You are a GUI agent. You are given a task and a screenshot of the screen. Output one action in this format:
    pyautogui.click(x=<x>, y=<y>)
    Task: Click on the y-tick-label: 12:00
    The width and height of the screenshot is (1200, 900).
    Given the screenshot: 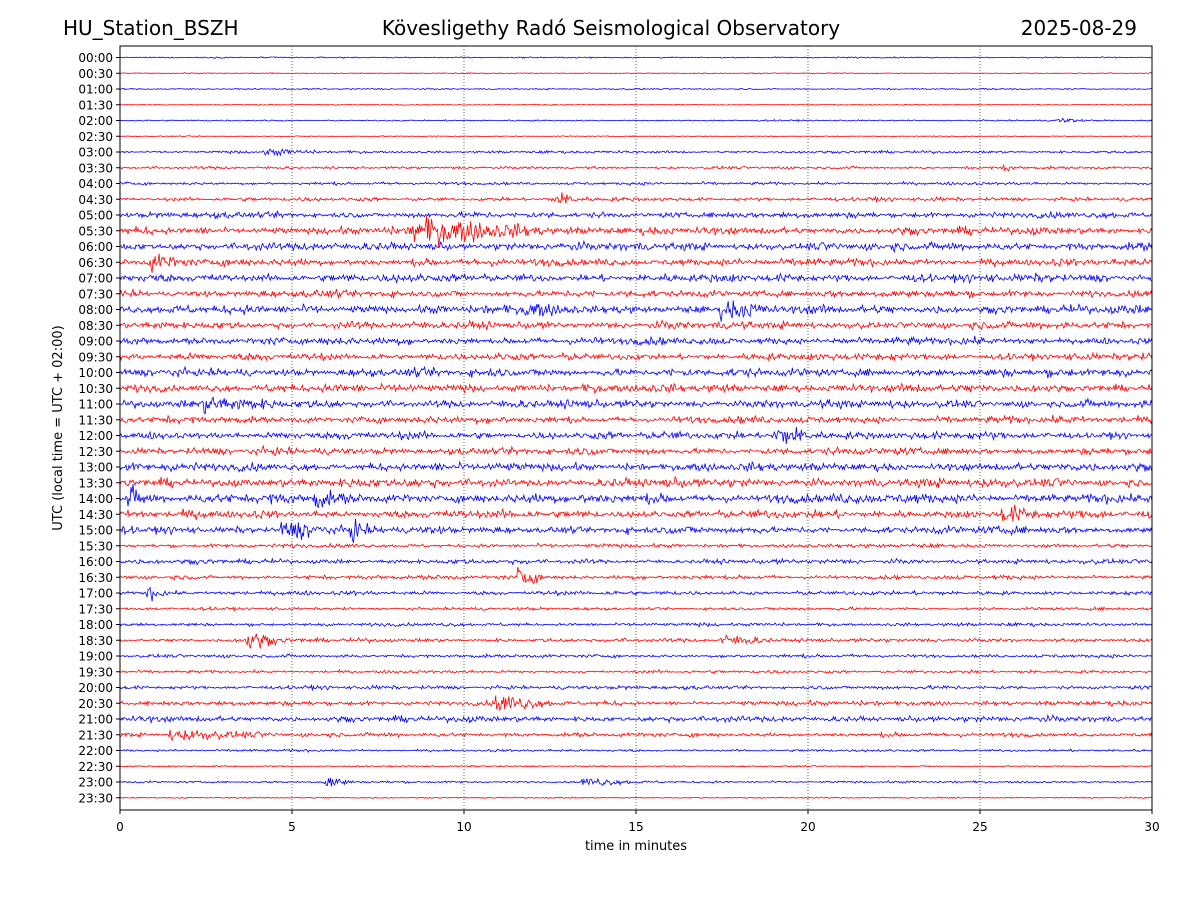 What is the action you would take?
    pyautogui.click(x=95, y=436)
    